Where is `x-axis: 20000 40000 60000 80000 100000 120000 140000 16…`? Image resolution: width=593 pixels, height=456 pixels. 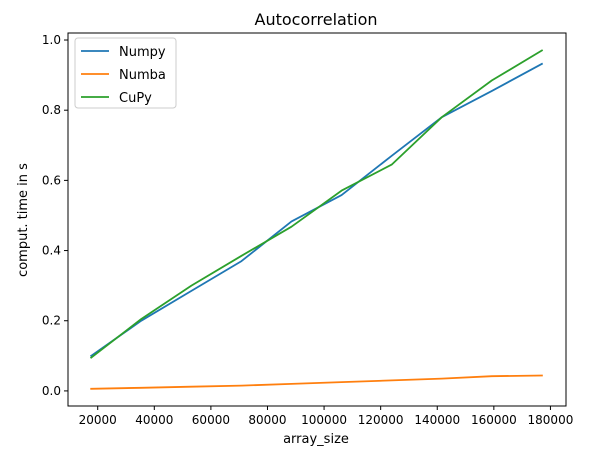 x-axis: 20000 40000 60000 80000 100000 120000 140000 16… is located at coordinates (326, 416).